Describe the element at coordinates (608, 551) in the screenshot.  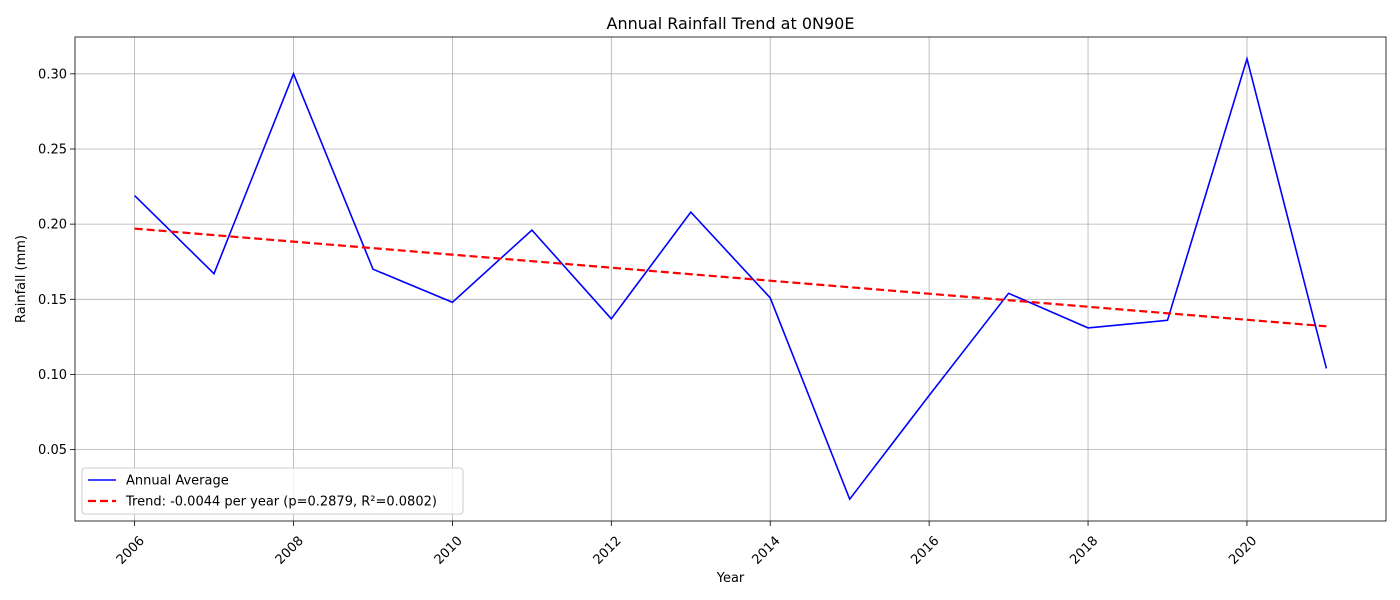
I see `x-tick-label: 2012` at that location.